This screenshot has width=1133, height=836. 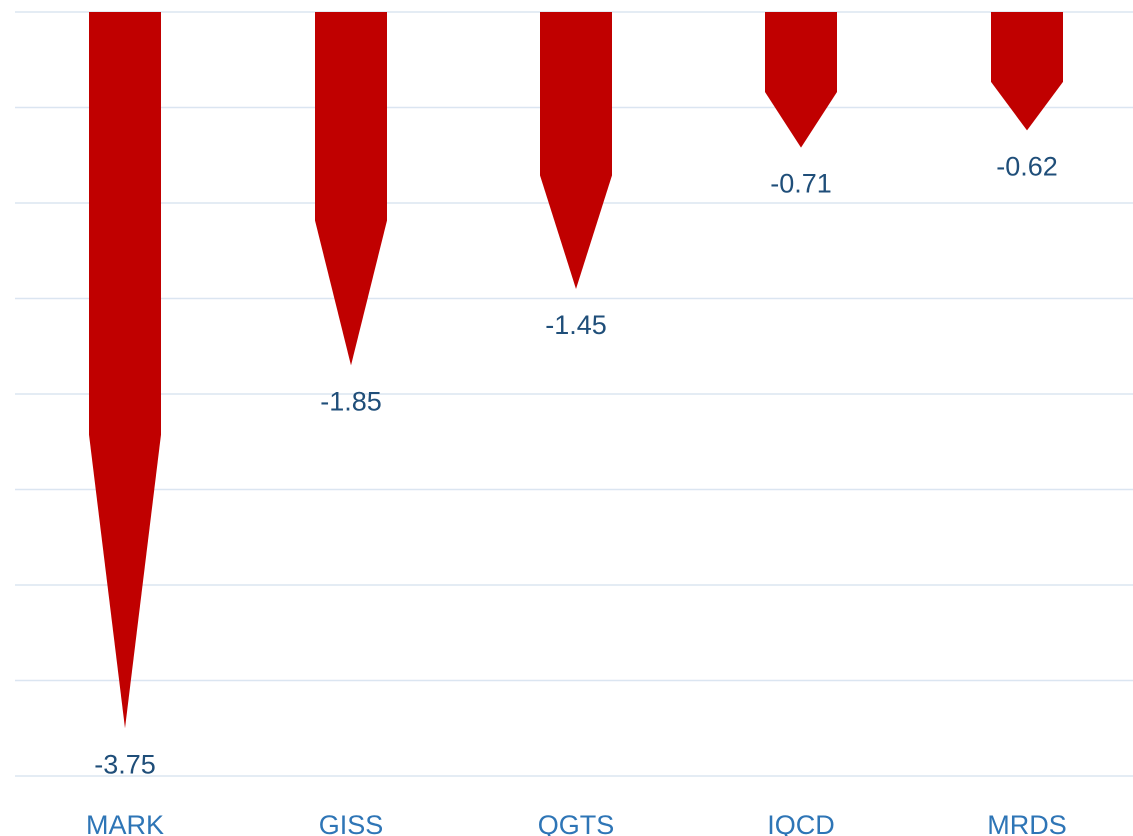 What do you see at coordinates (801, 823) in the screenshot?
I see `x-tick-label-iqcd: IQCD` at bounding box center [801, 823].